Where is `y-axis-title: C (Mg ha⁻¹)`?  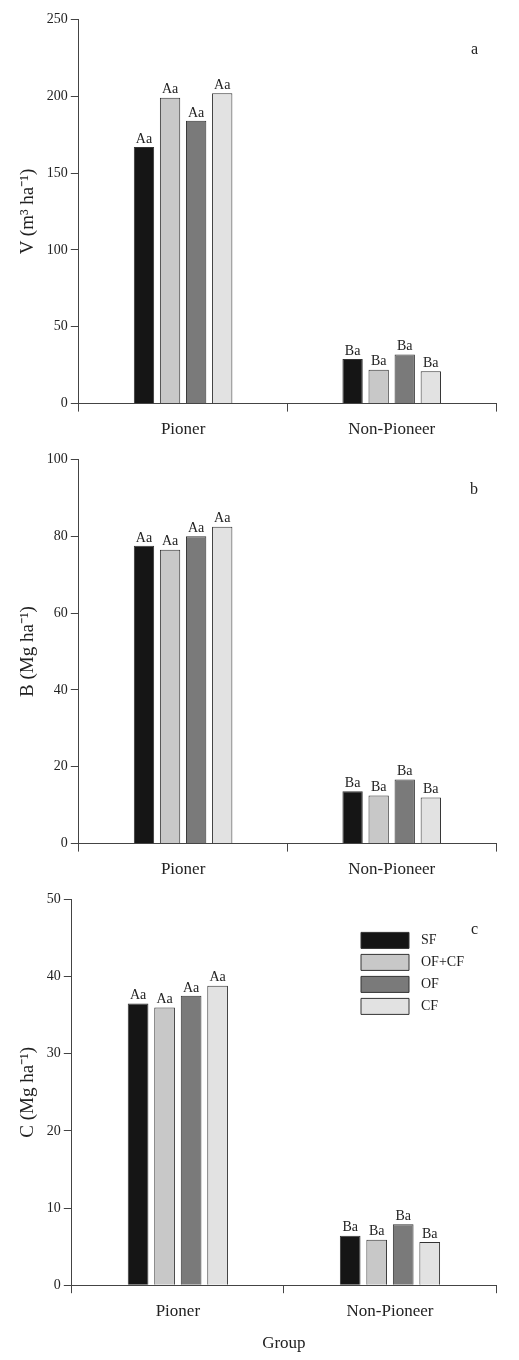
y-axis-title: C (Mg ha⁻¹) is located at coordinates (27, 1092).